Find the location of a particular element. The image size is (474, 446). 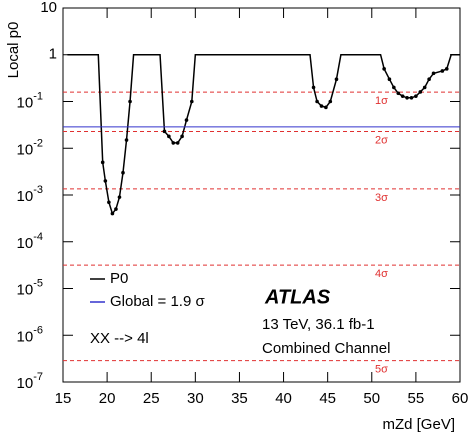

sigma-label: 4σ is located at coordinates (381, 274).